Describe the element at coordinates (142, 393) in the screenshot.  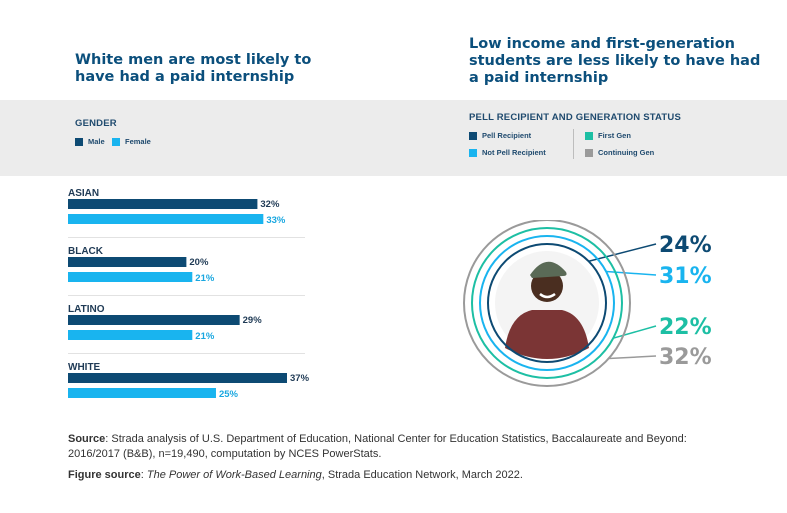
I see `bar-female-white` at that location.